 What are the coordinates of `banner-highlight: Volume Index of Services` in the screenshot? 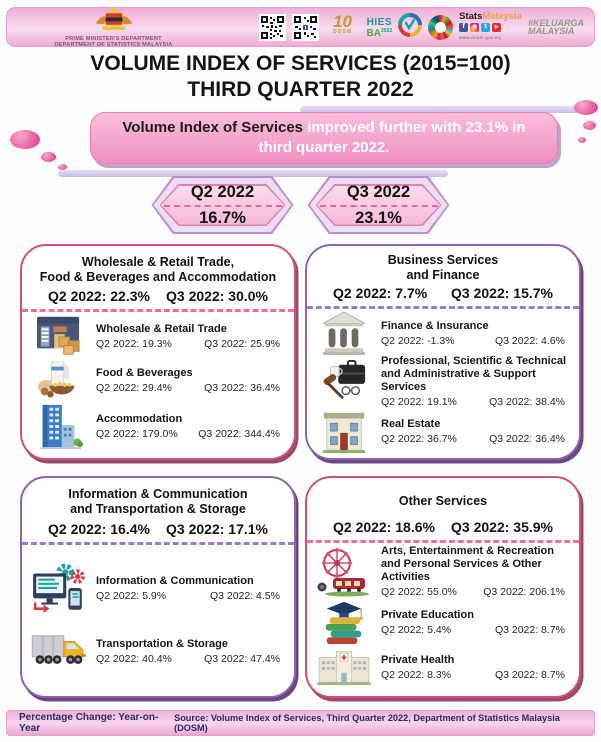 It's located at (213, 127).